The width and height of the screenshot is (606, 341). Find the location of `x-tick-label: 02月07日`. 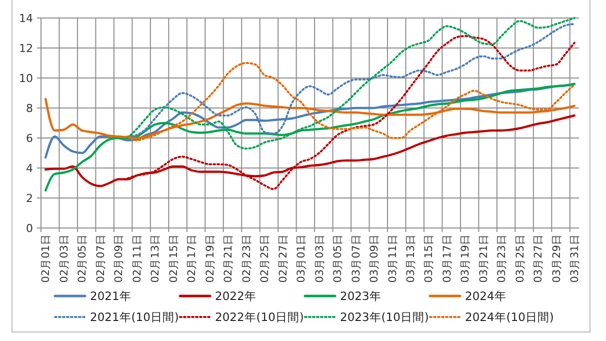

x-tick-label: 02月07日 is located at coordinates (100, 258).